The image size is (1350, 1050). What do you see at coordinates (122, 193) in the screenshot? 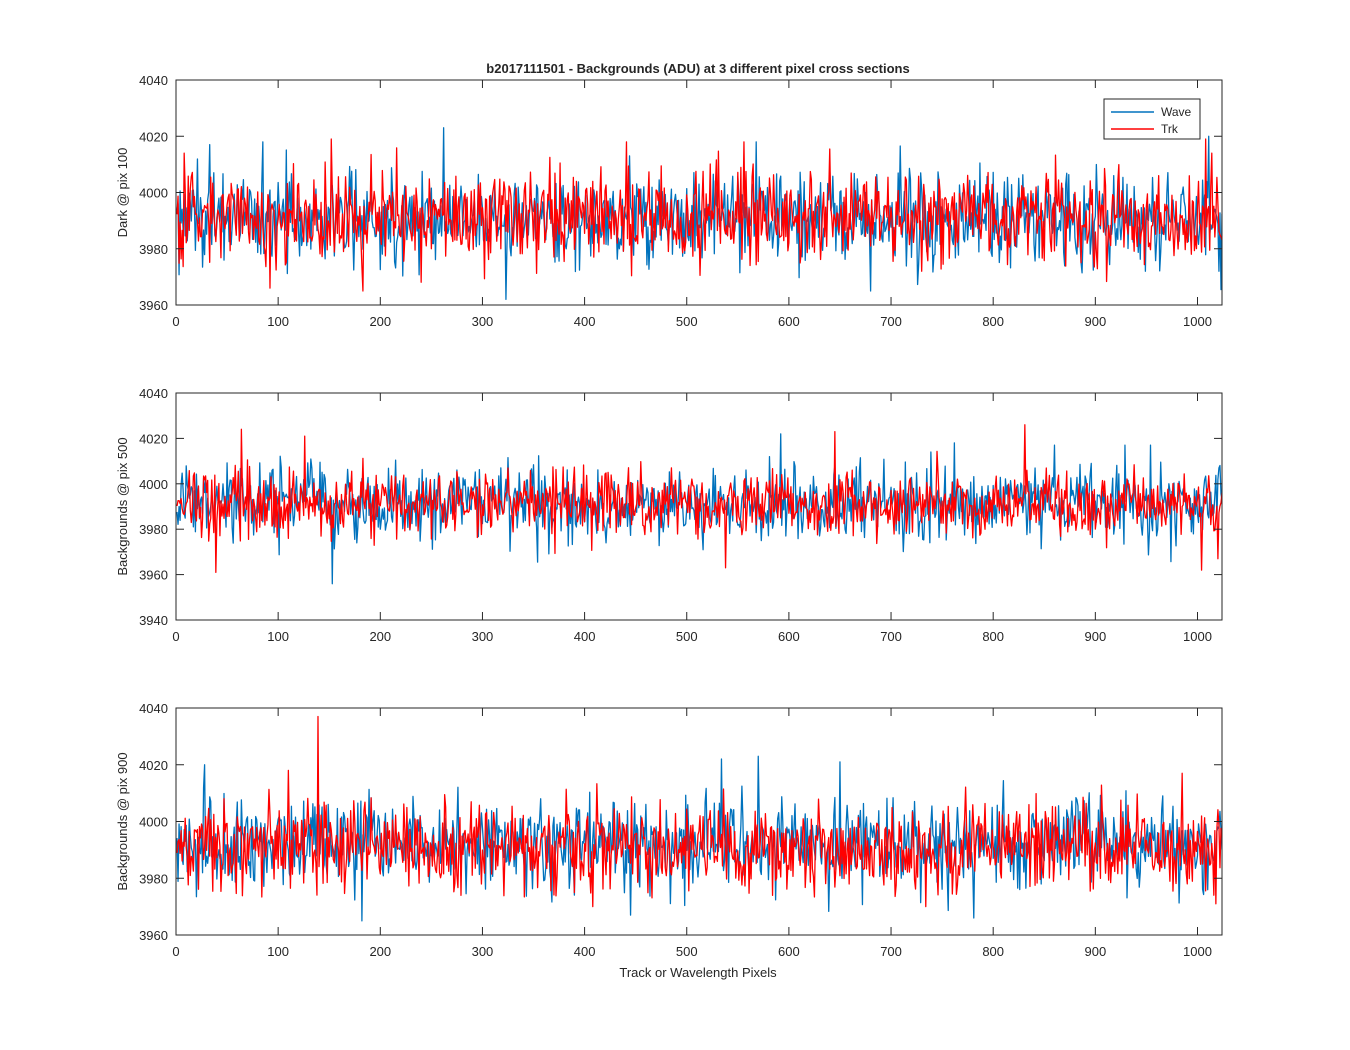
I see `y-axis-label: Dark @ pix 100` at bounding box center [122, 193].